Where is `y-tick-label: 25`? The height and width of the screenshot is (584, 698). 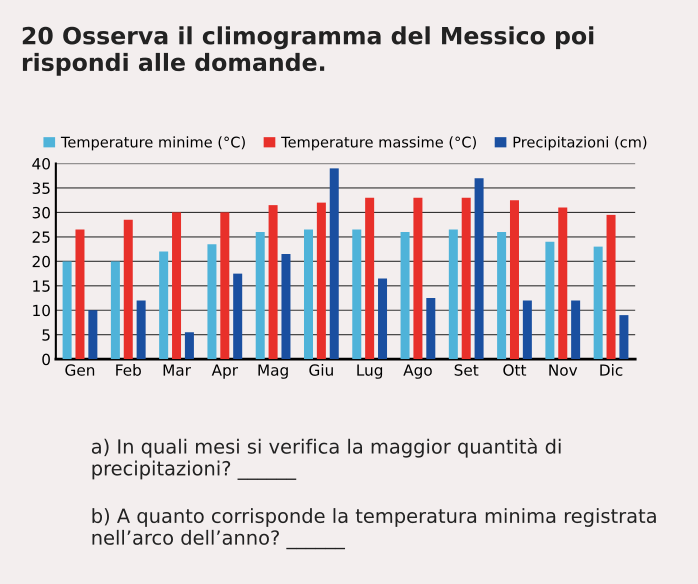
y-tick-label: 25 is located at coordinates (41, 237).